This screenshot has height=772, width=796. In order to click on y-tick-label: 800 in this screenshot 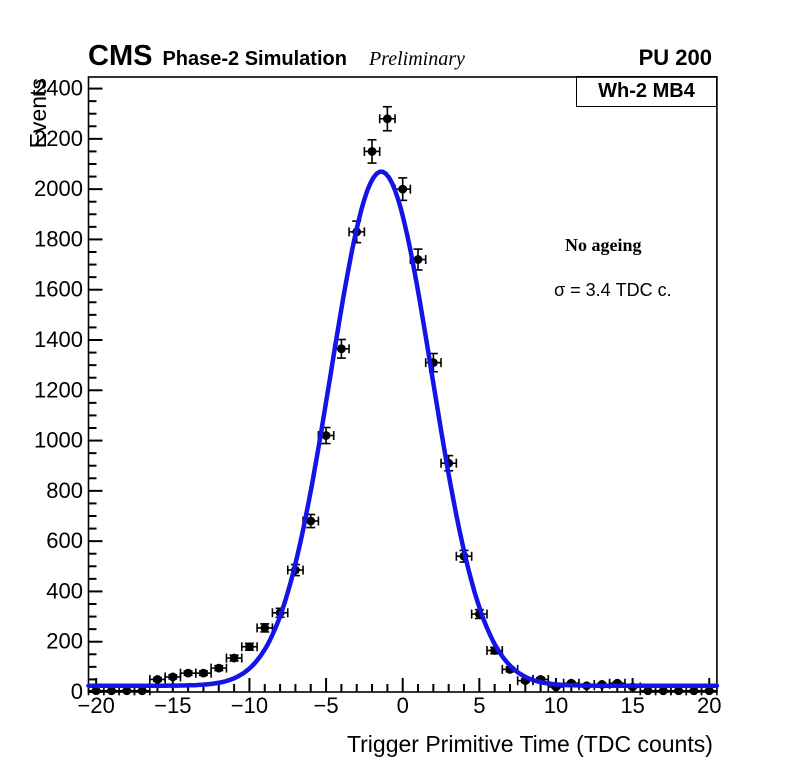, I will do `click(64, 490)`.